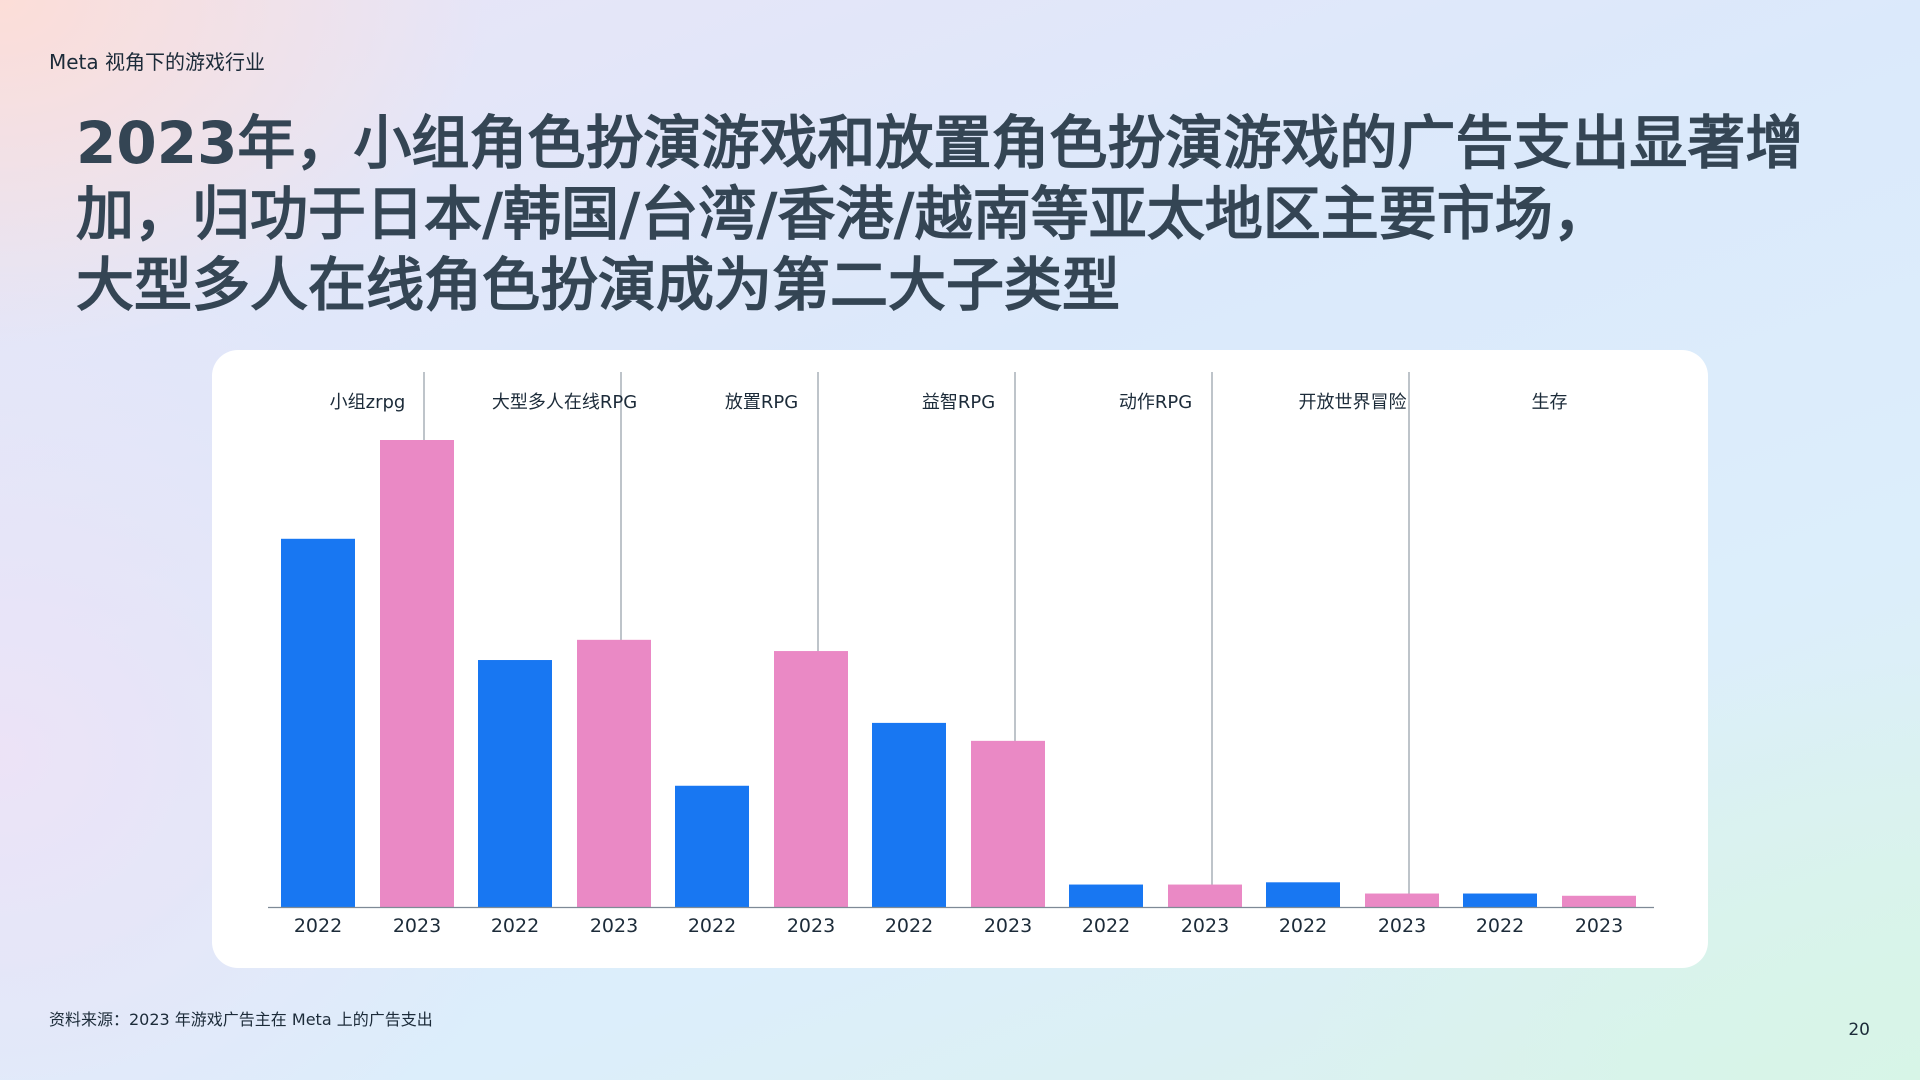 The width and height of the screenshot is (1920, 1080). I want to click on category-label: 小组zrpg, so click(368, 402).